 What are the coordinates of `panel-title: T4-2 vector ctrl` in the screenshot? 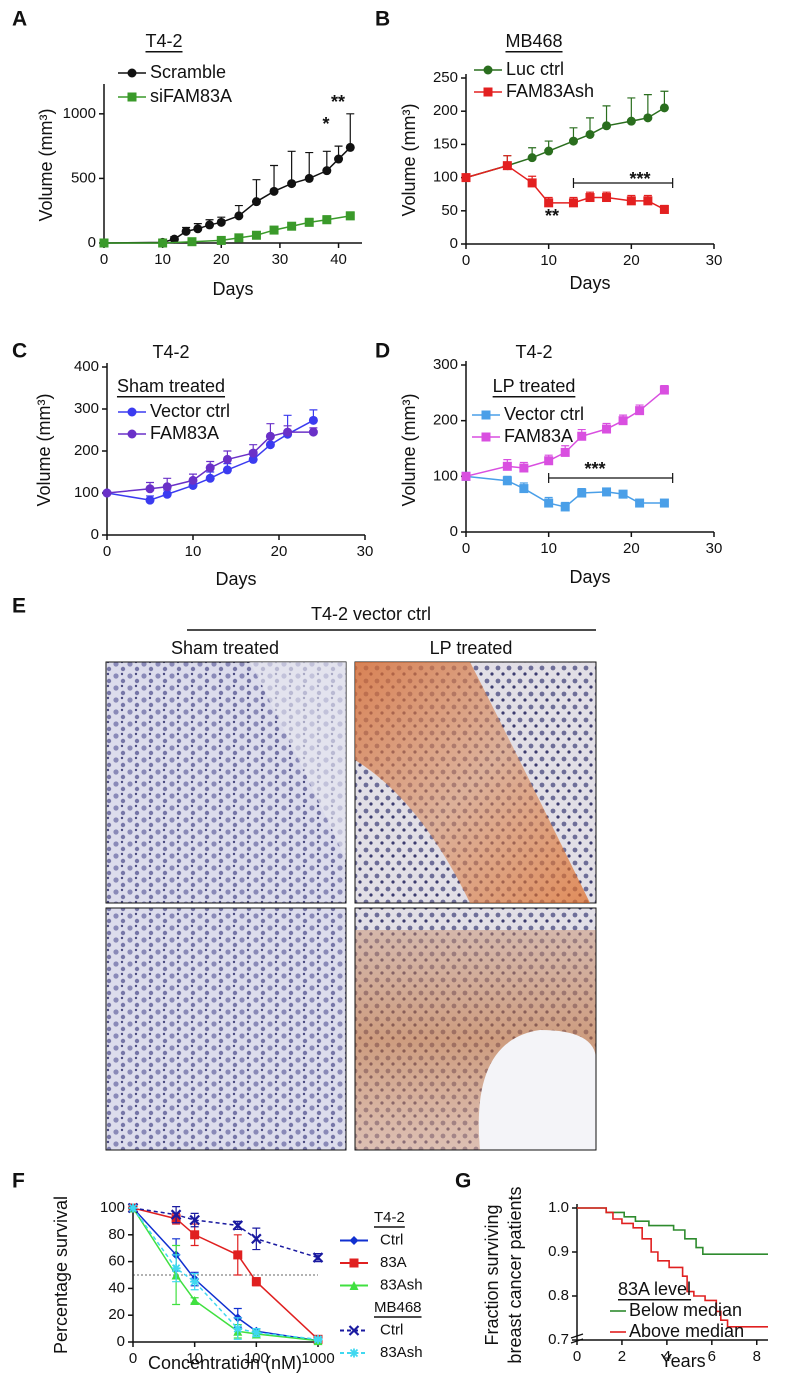 It's located at (371, 614).